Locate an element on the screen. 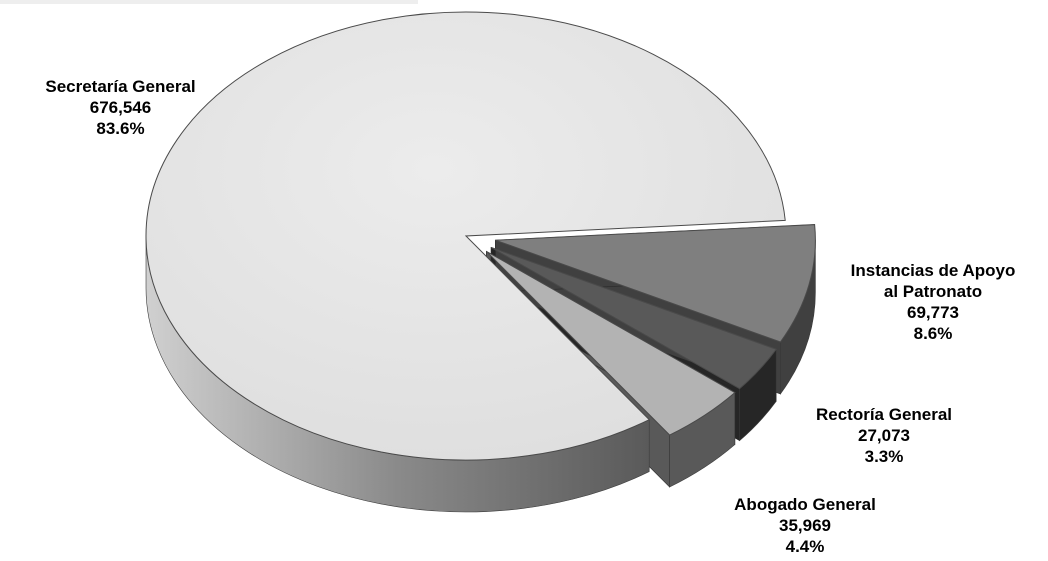 The image size is (1048, 561). slice-value-instancias-apoyo: 69,773 is located at coordinates (933, 312).